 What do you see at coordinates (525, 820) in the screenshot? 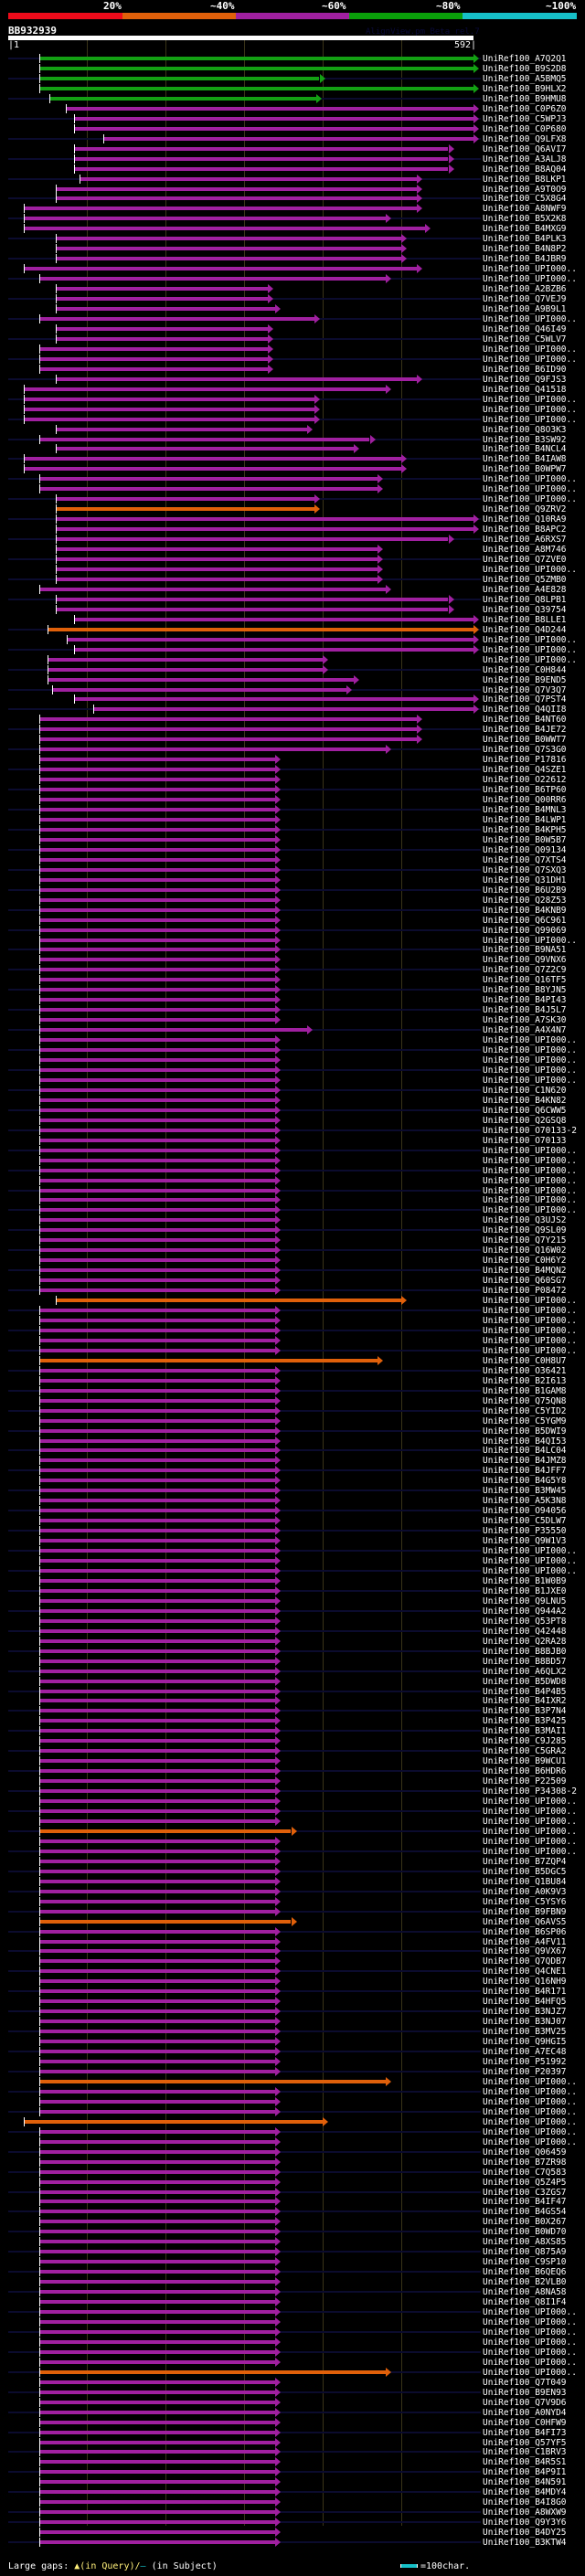
I see `hit-label: UniRef100_B4LWP1` at bounding box center [525, 820].